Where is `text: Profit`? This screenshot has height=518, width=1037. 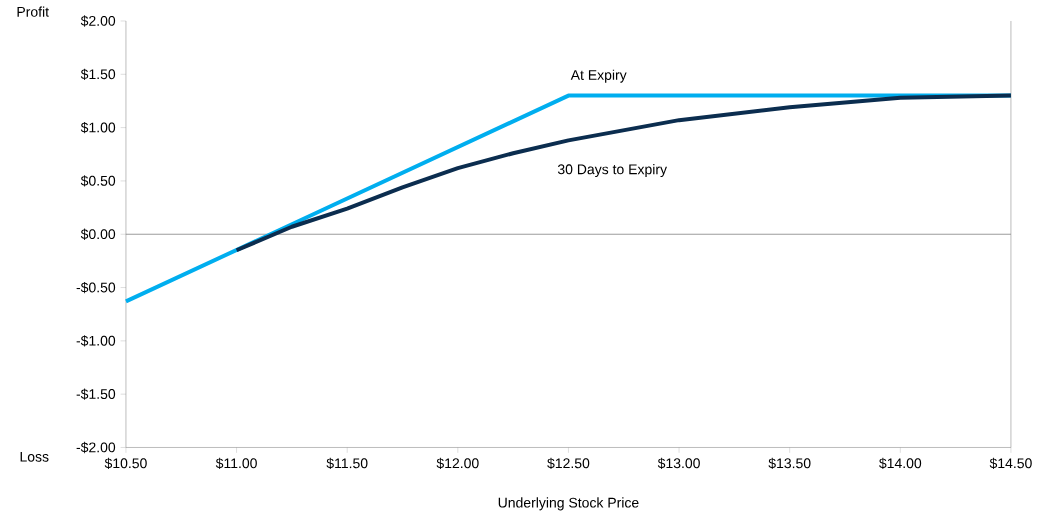
text: Profit is located at coordinates (33, 11).